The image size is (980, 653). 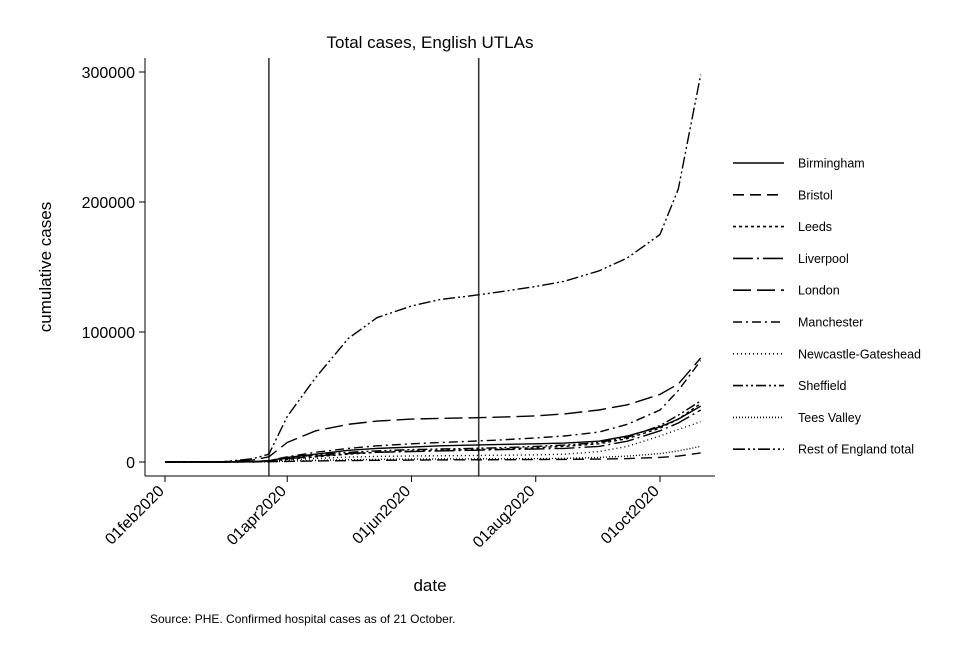 What do you see at coordinates (130, 463) in the screenshot?
I see `y-tick-label: 0` at bounding box center [130, 463].